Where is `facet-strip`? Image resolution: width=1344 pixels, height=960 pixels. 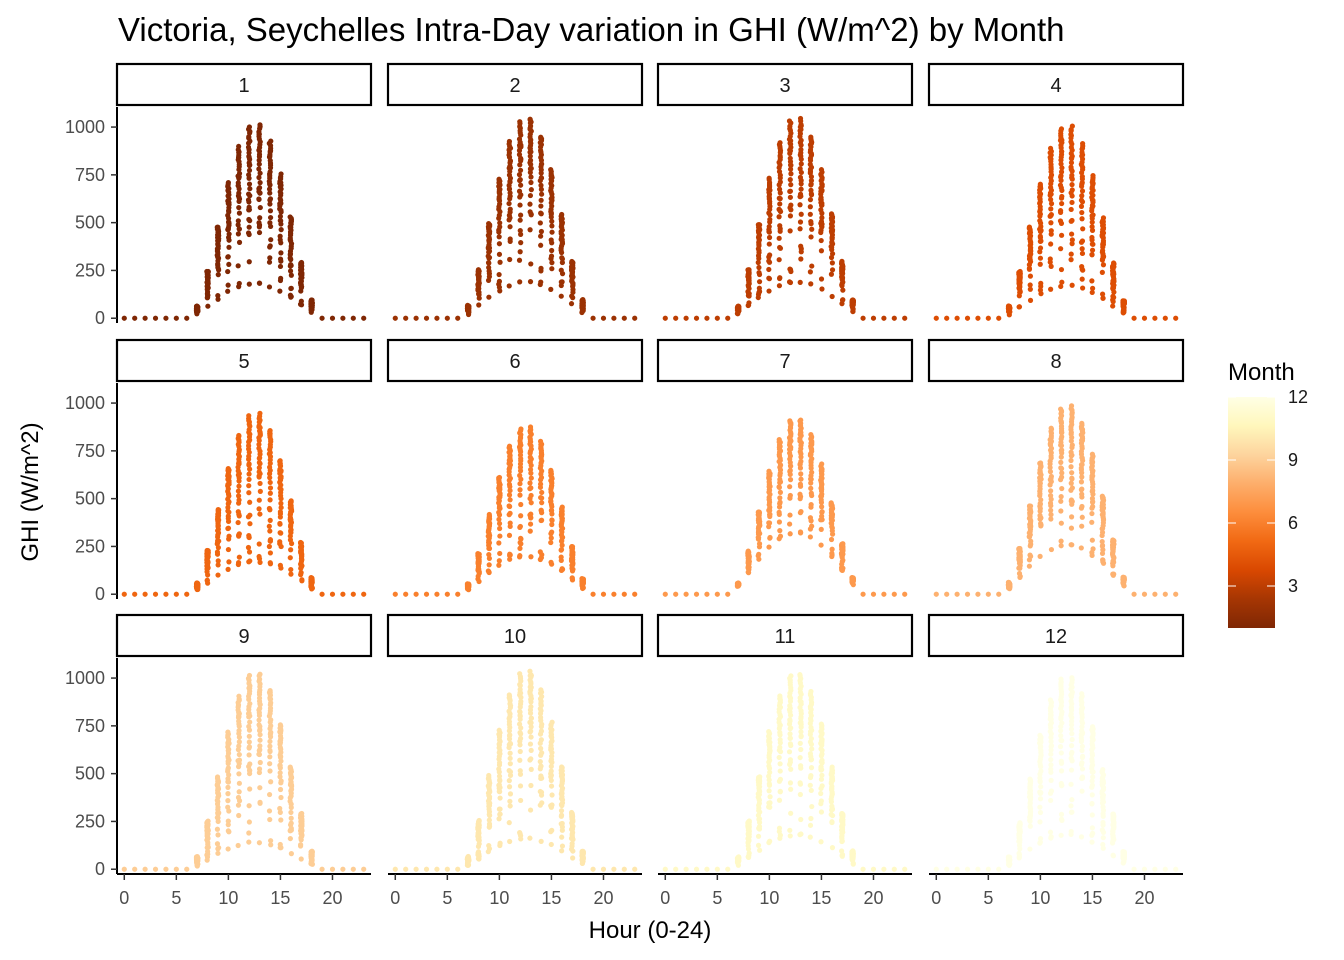
facet-strip is located at coordinates (244, 360).